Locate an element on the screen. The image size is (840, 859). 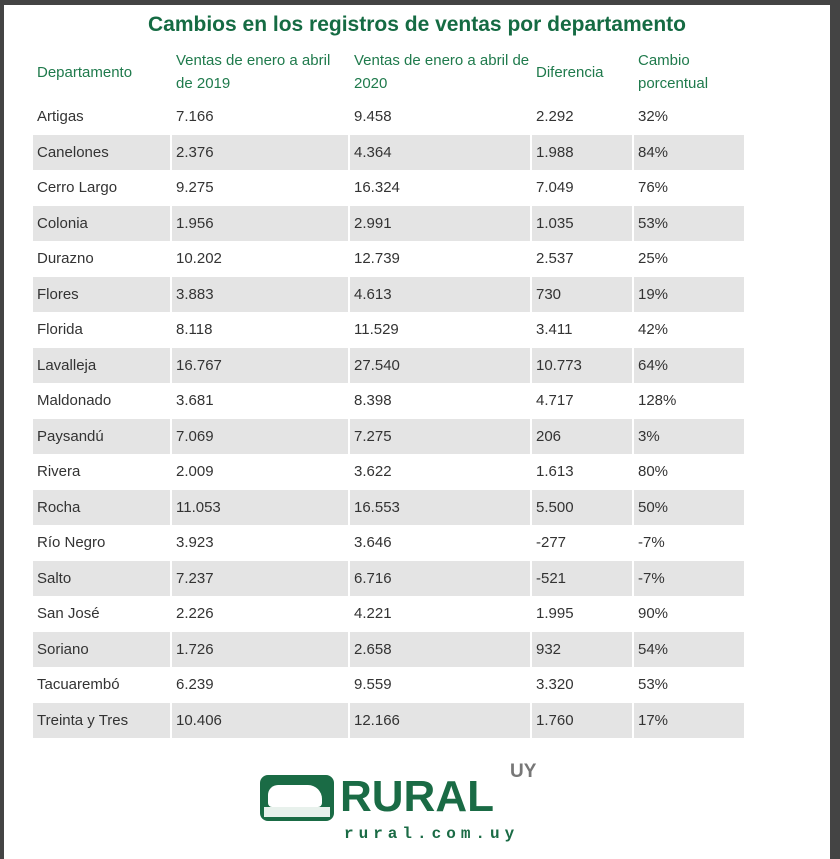
cell-department: Lavalleja is located at coordinates (101, 365).